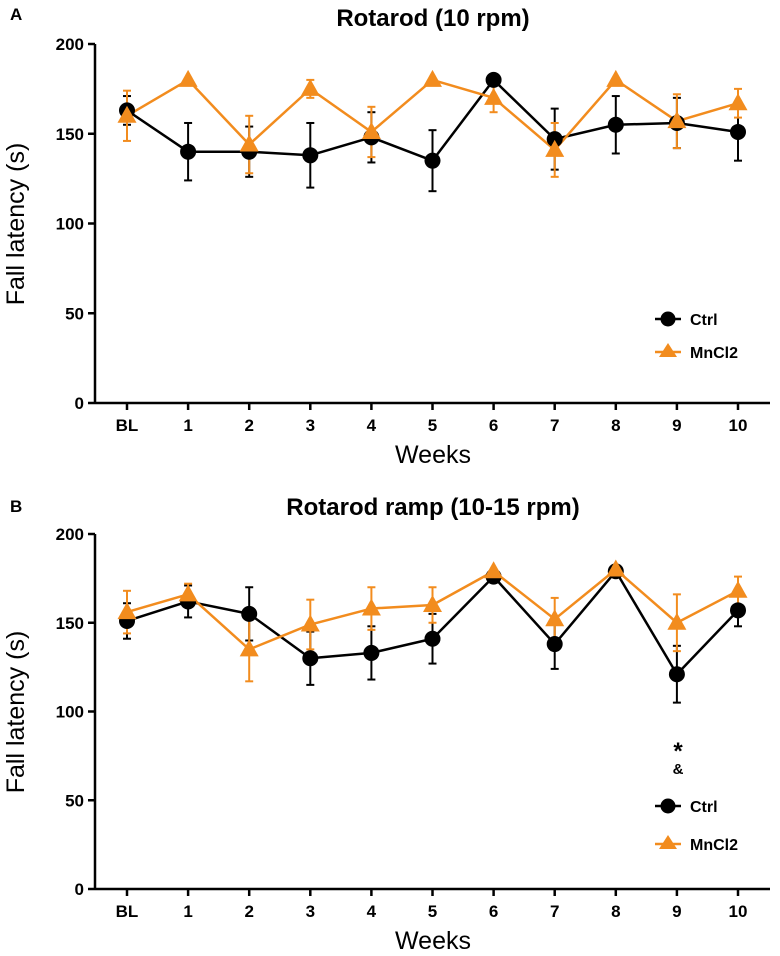 The height and width of the screenshot is (956, 780). Describe the element at coordinates (678, 751) in the screenshot. I see `significance-star: *` at that location.